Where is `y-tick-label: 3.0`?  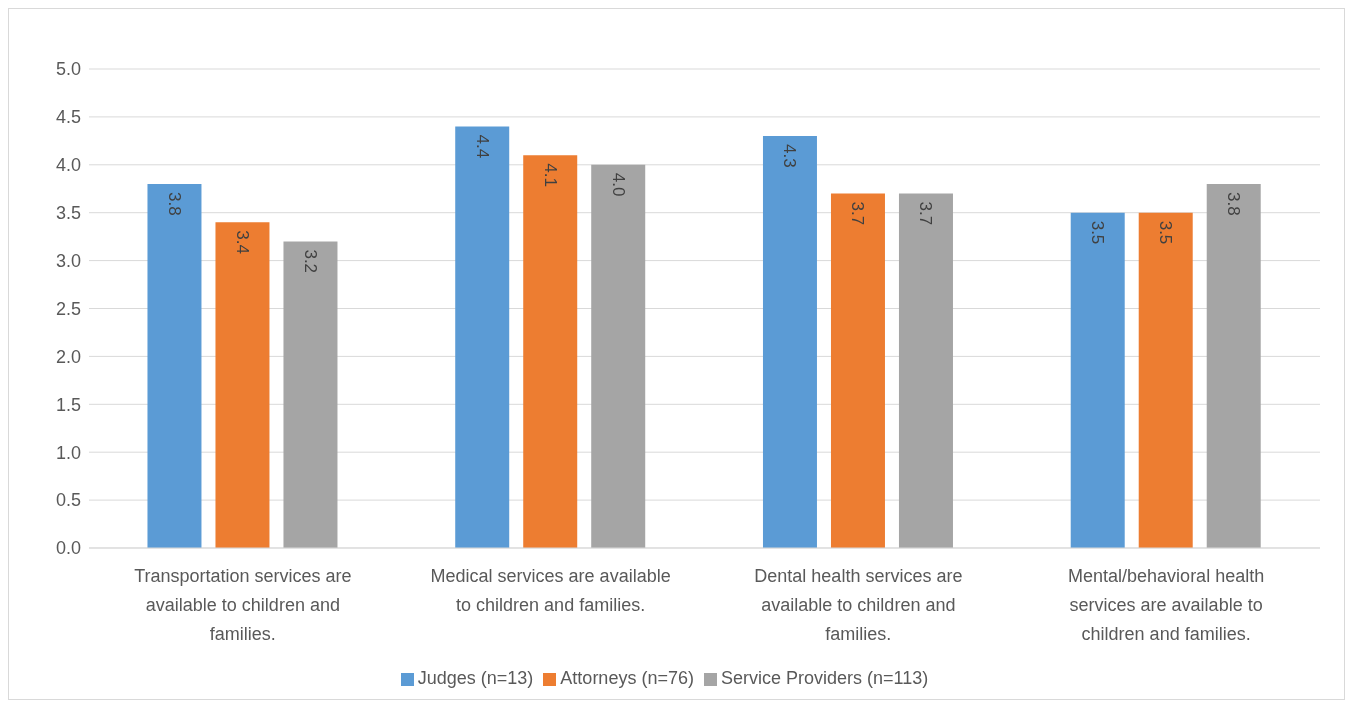
y-tick-label: 3.0 is located at coordinates (68, 260).